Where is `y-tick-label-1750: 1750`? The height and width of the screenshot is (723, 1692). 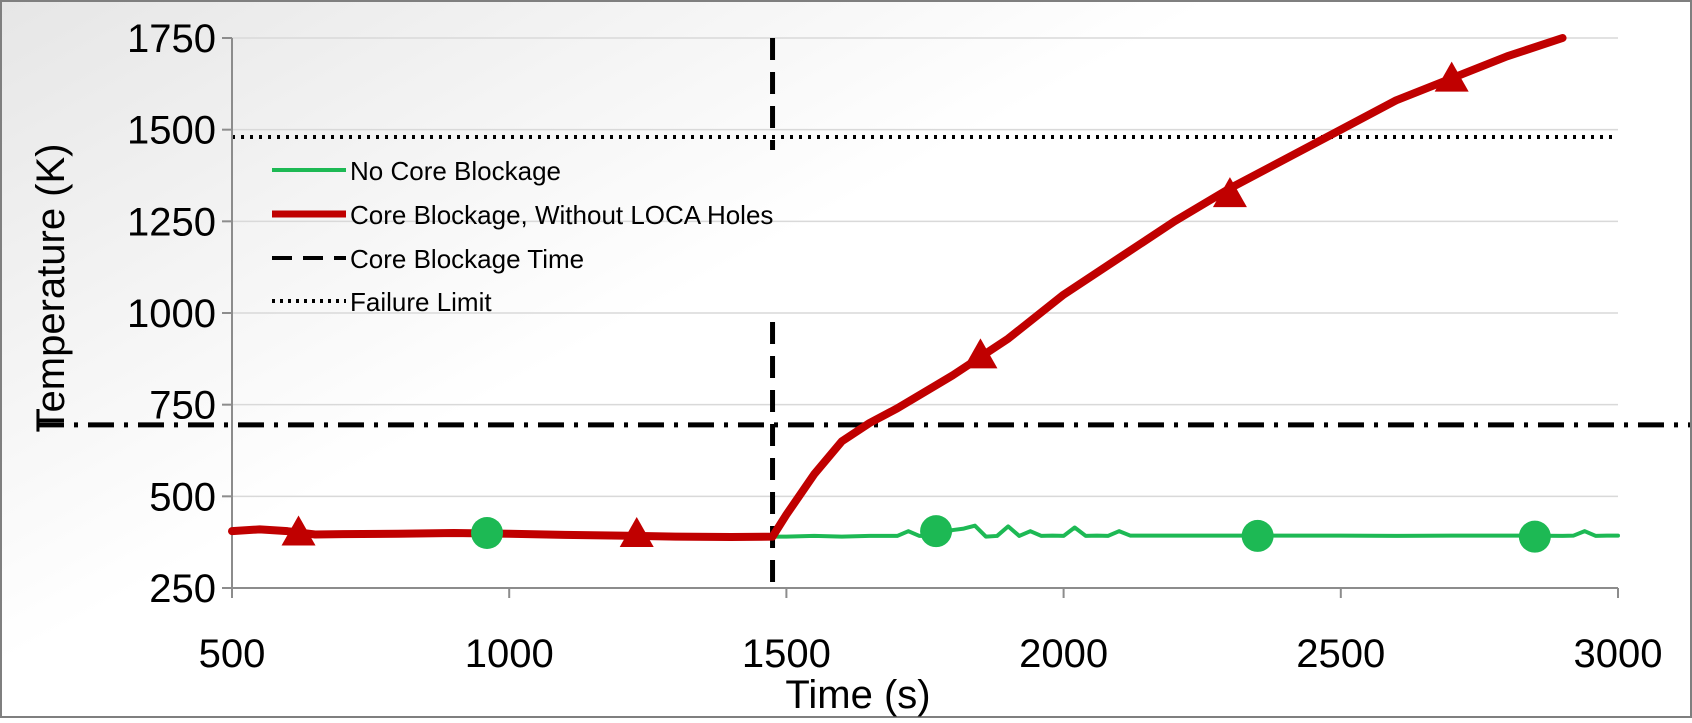
y-tick-label-1750: 1750 is located at coordinates (171, 39).